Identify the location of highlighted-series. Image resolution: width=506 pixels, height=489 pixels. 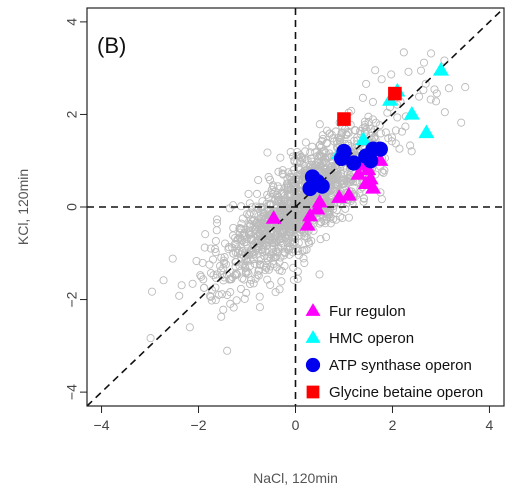
(357, 146).